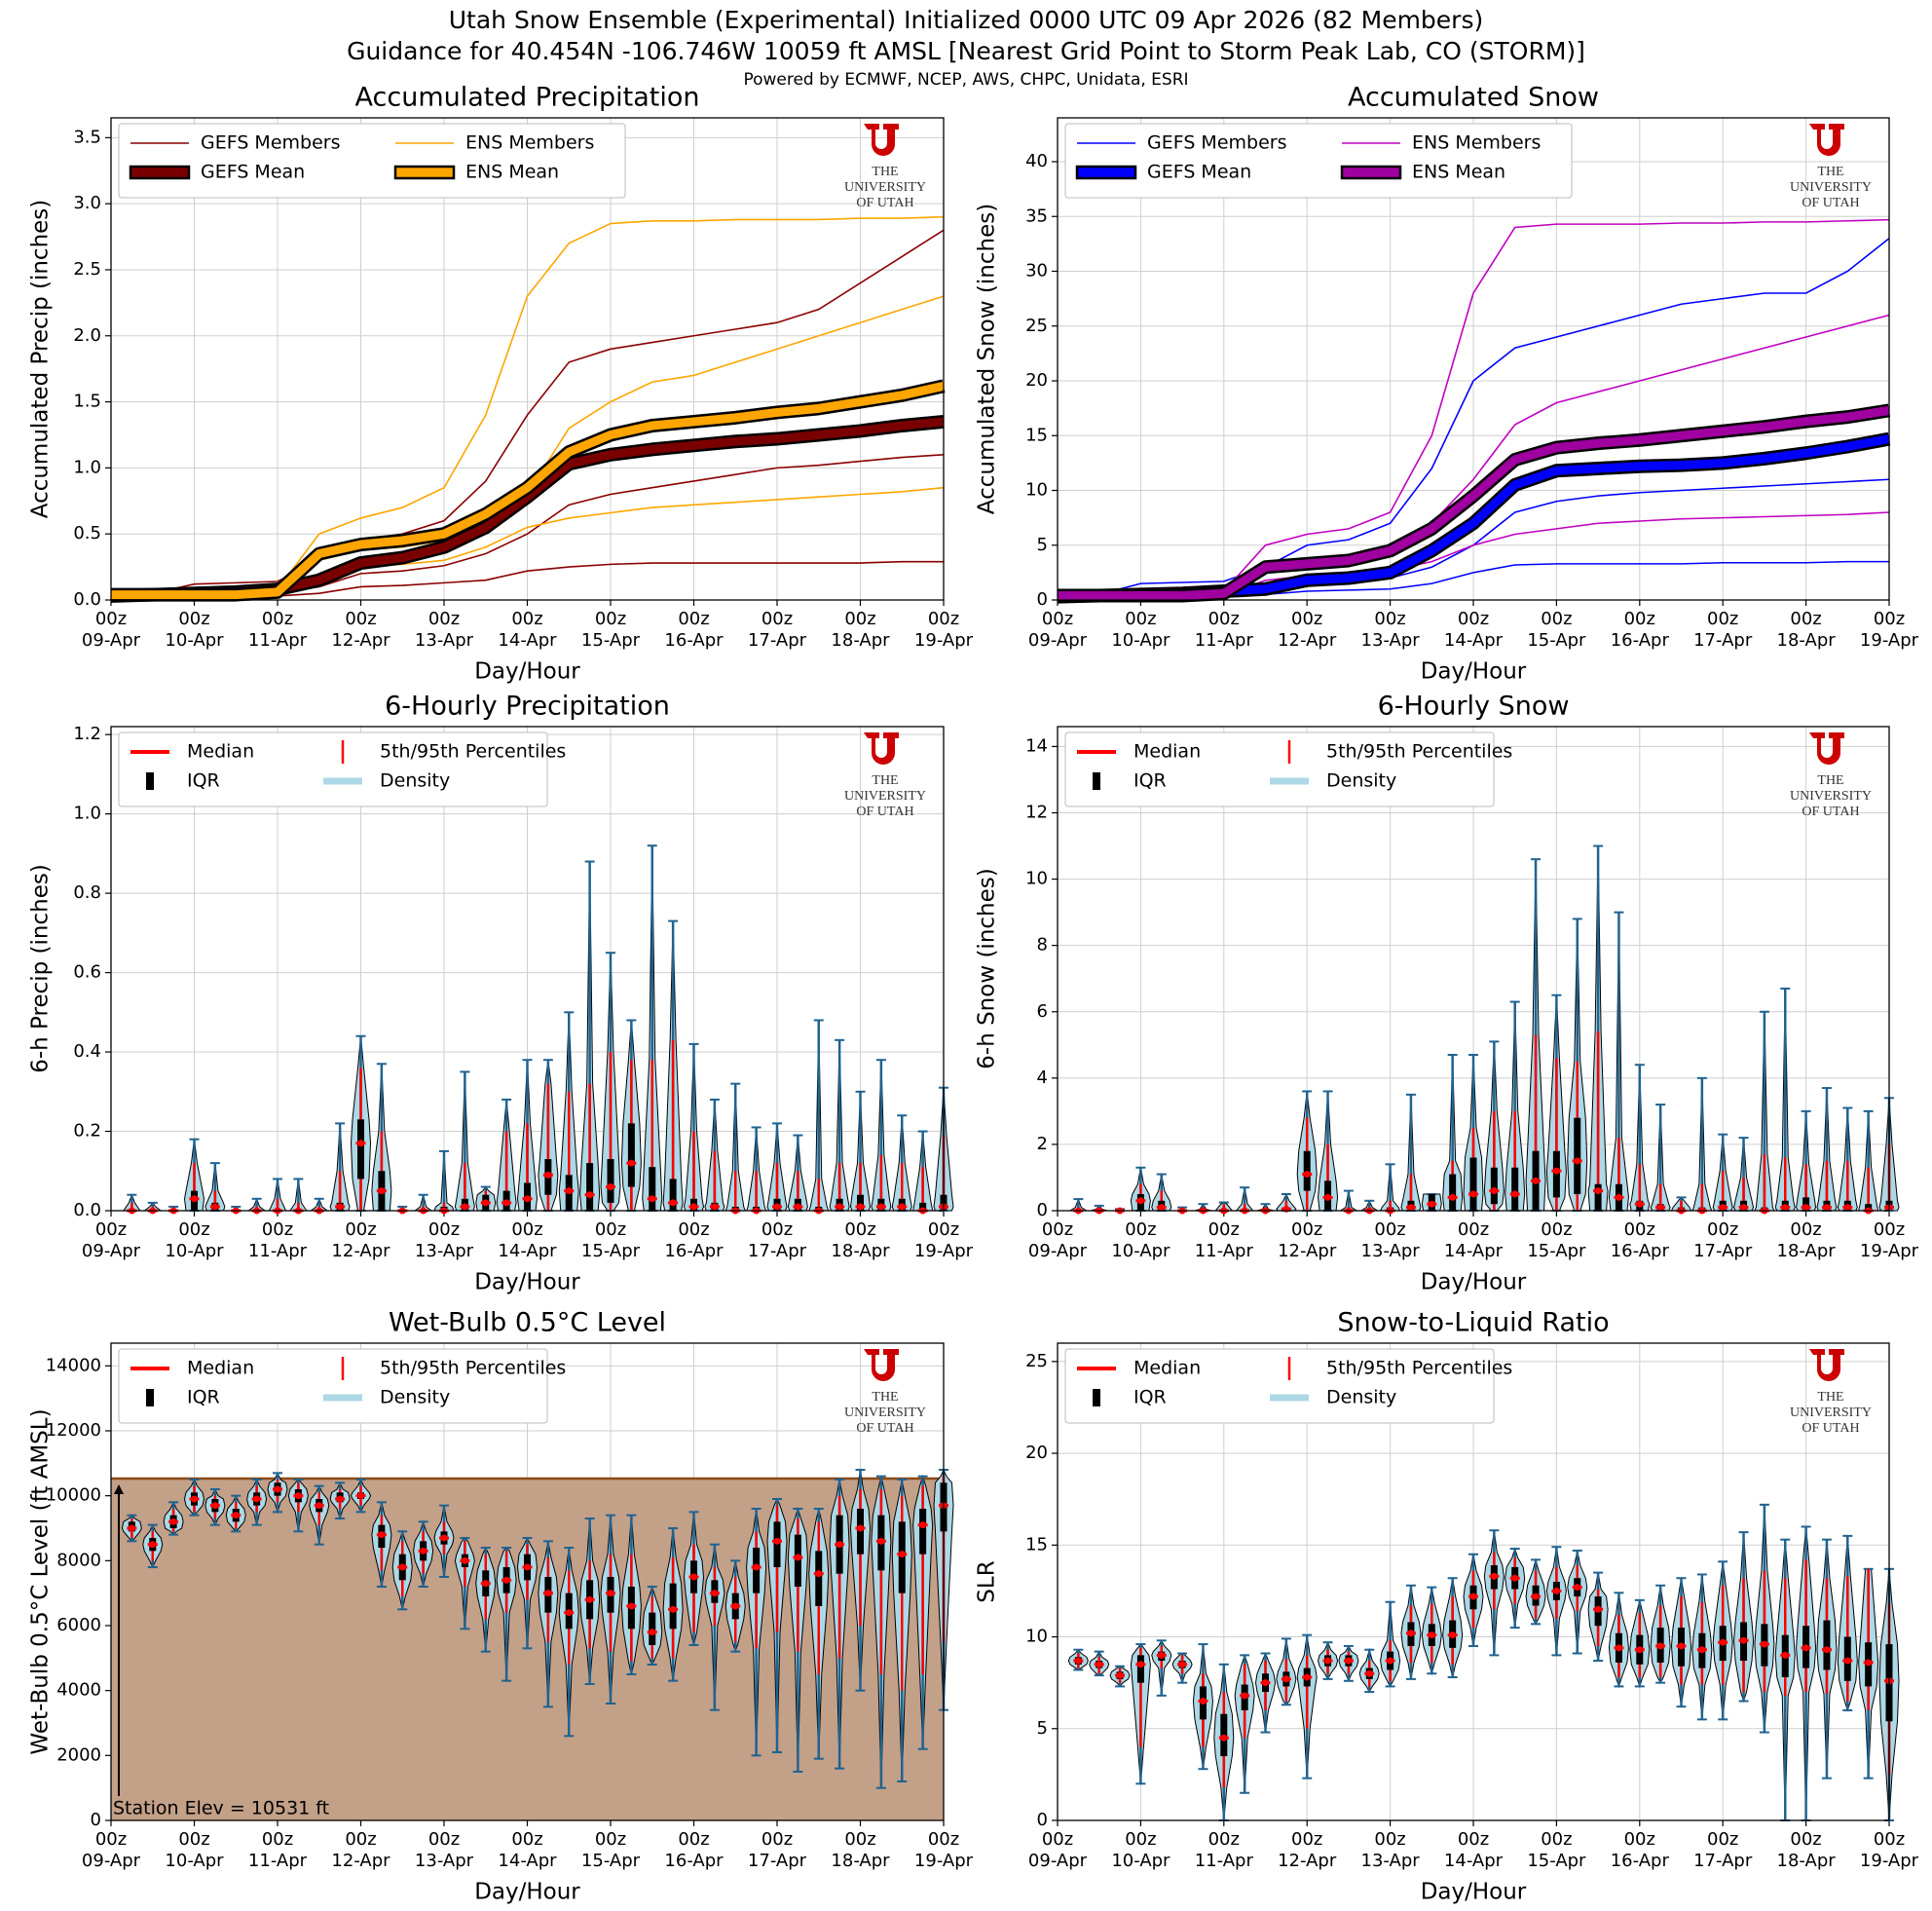  What do you see at coordinates (79, 1754) in the screenshot?
I see `y-tick-label: 2000` at bounding box center [79, 1754].